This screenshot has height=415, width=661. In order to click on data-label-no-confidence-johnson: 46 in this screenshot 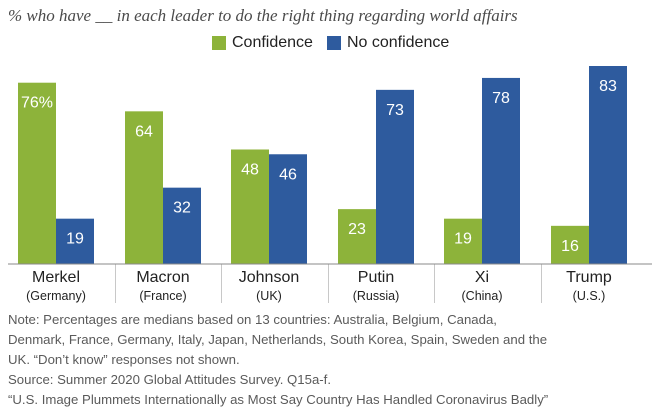, I will do `click(288, 174)`.